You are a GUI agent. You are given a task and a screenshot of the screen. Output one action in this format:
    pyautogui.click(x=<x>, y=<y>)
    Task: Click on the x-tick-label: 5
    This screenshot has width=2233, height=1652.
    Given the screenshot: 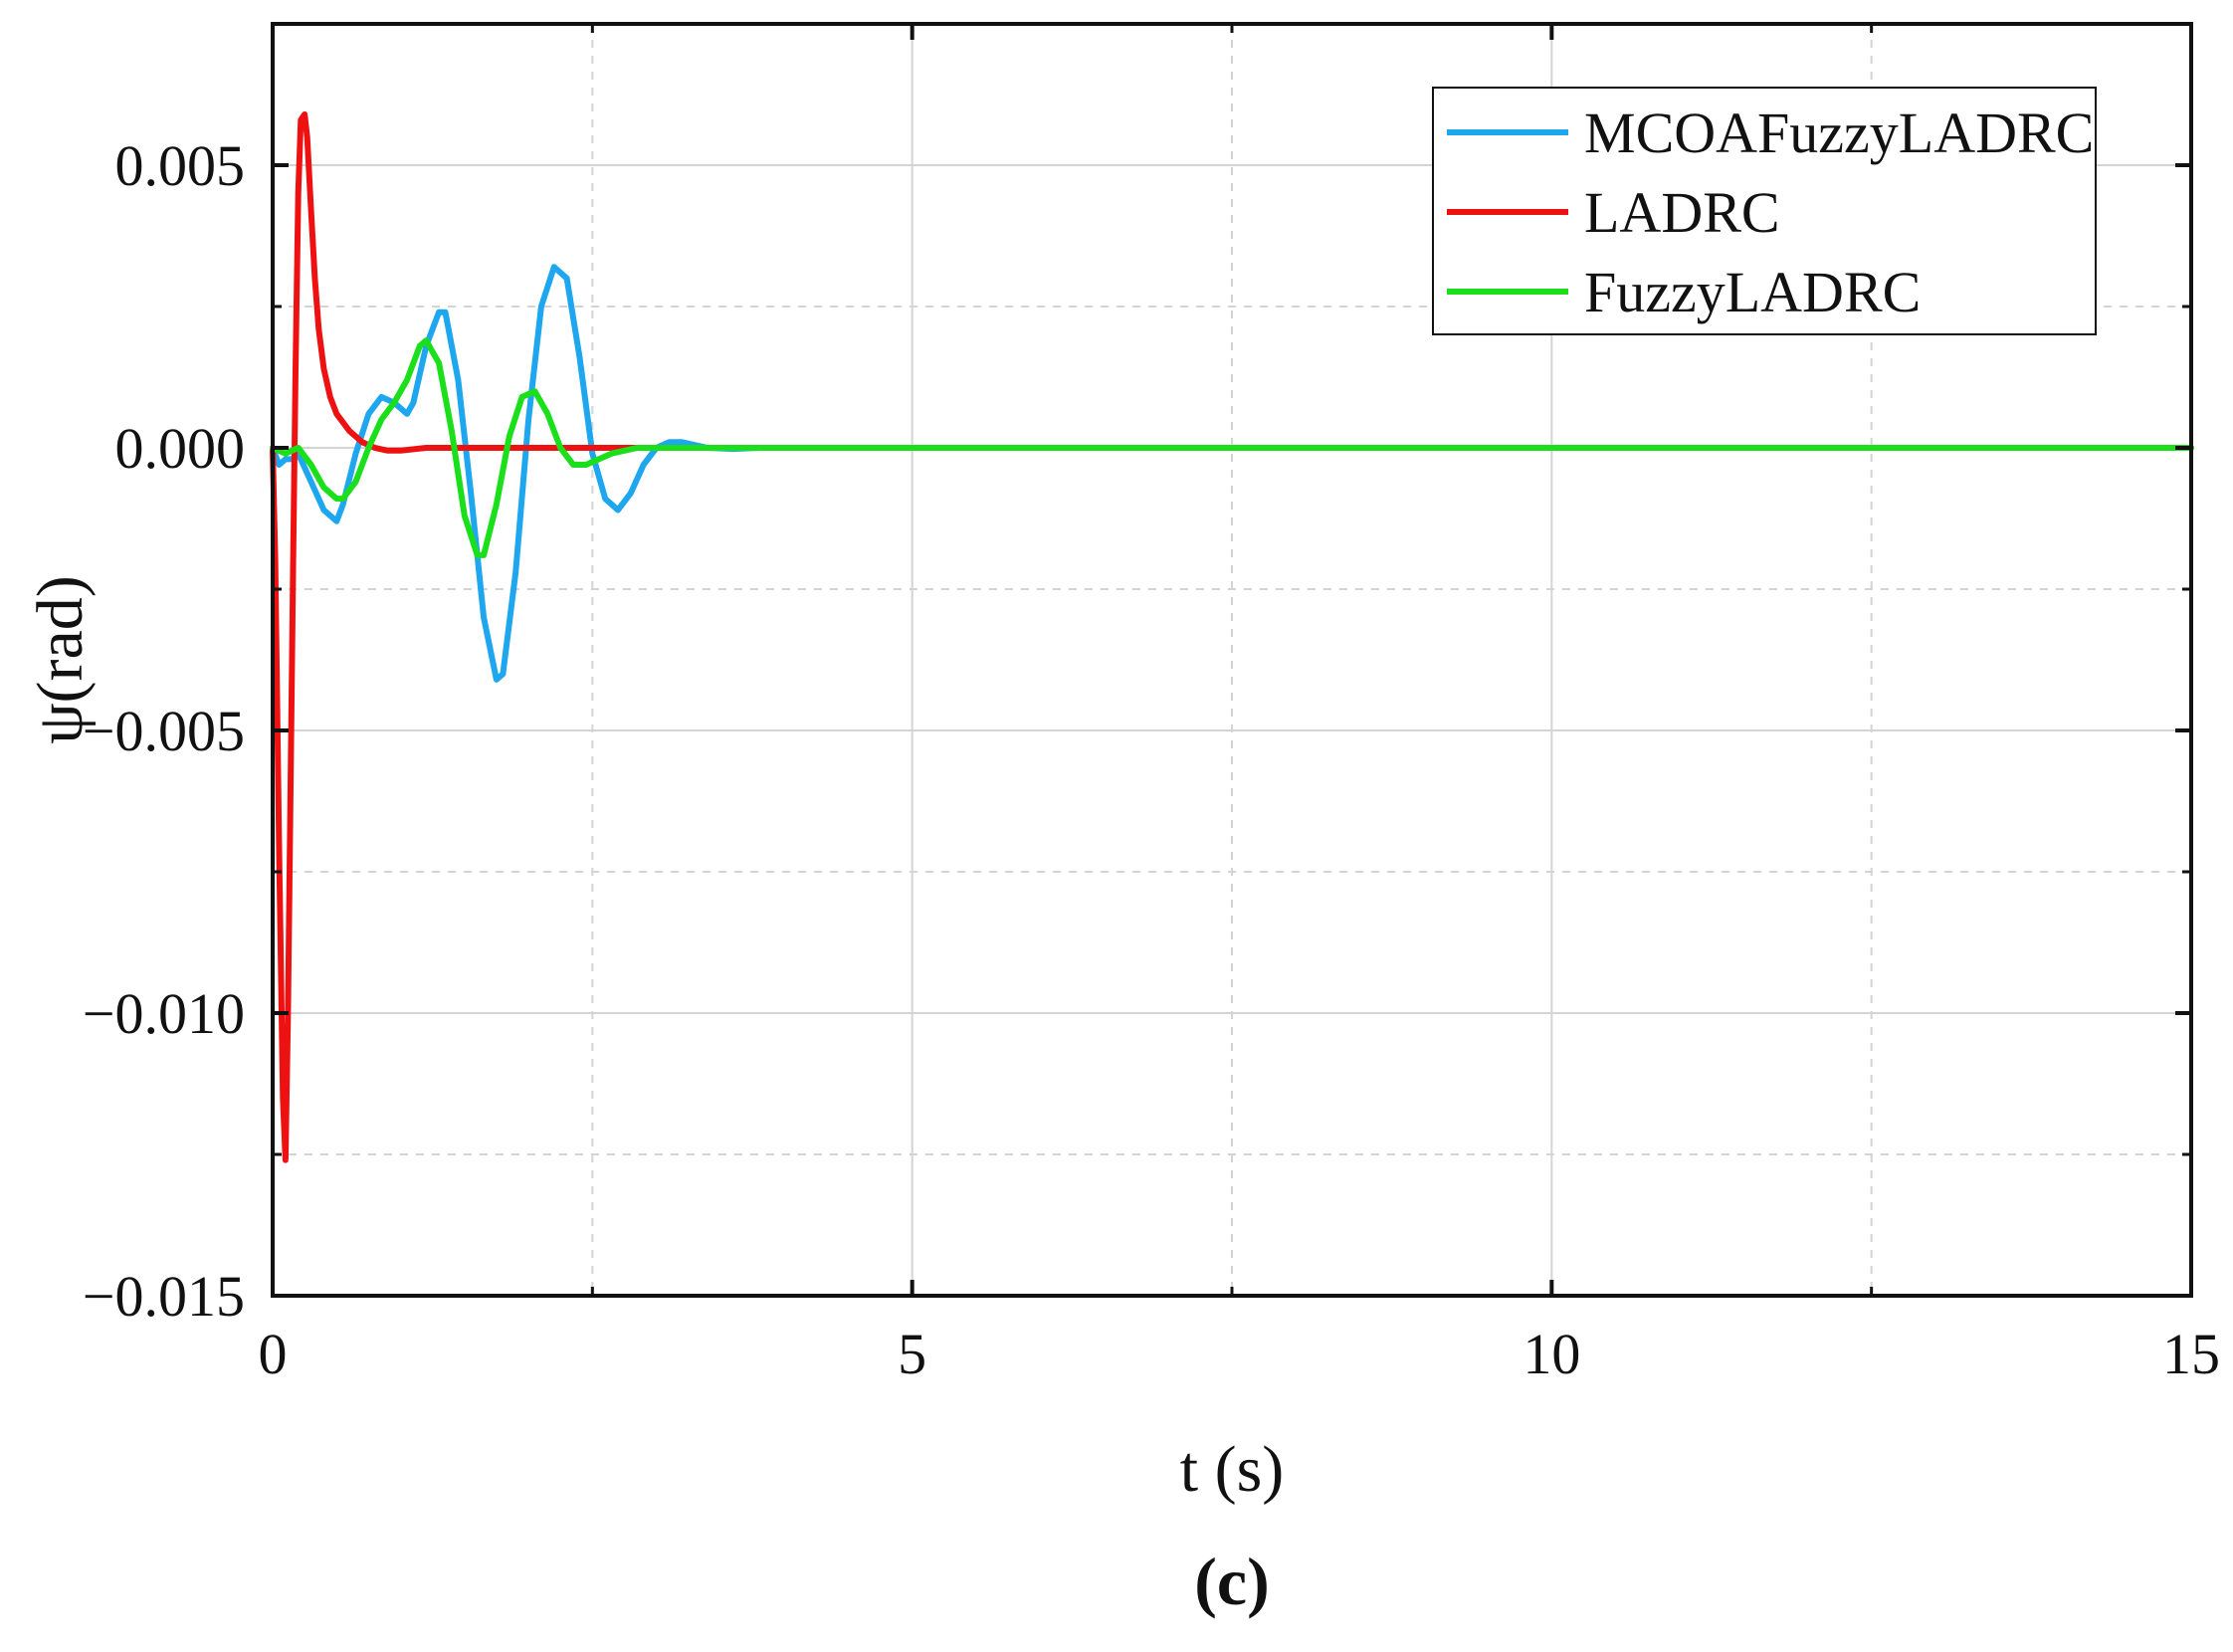 What is the action you would take?
    pyautogui.click(x=912, y=1354)
    